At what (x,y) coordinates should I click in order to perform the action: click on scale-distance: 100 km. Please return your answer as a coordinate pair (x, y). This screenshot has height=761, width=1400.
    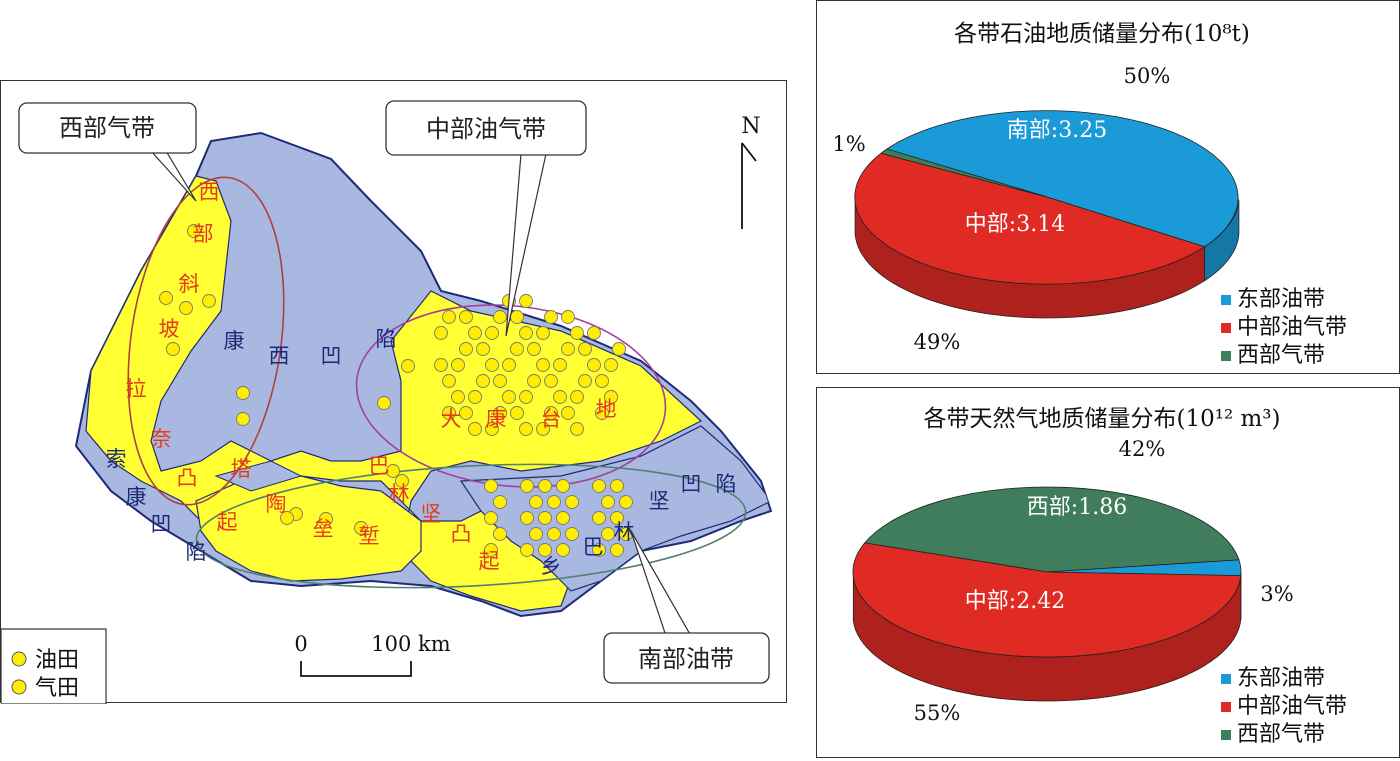
    Looking at the image, I should click on (410, 644).